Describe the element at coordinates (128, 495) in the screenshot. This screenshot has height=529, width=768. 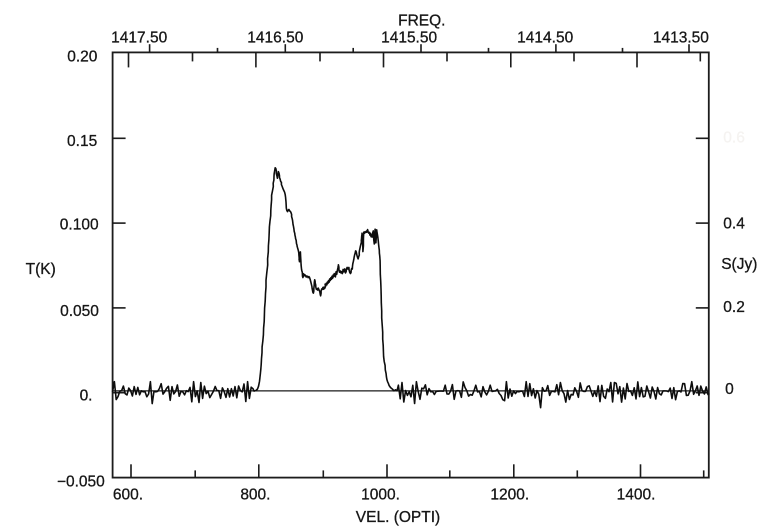
I see `svg-text: 600.` at that location.